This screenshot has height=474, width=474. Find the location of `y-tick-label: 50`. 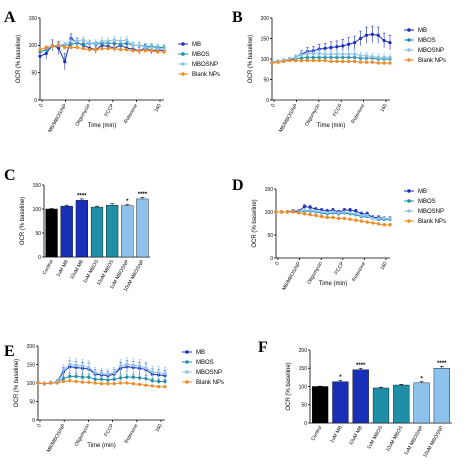

y-tick-label: 50 is located at coordinates (38, 234).